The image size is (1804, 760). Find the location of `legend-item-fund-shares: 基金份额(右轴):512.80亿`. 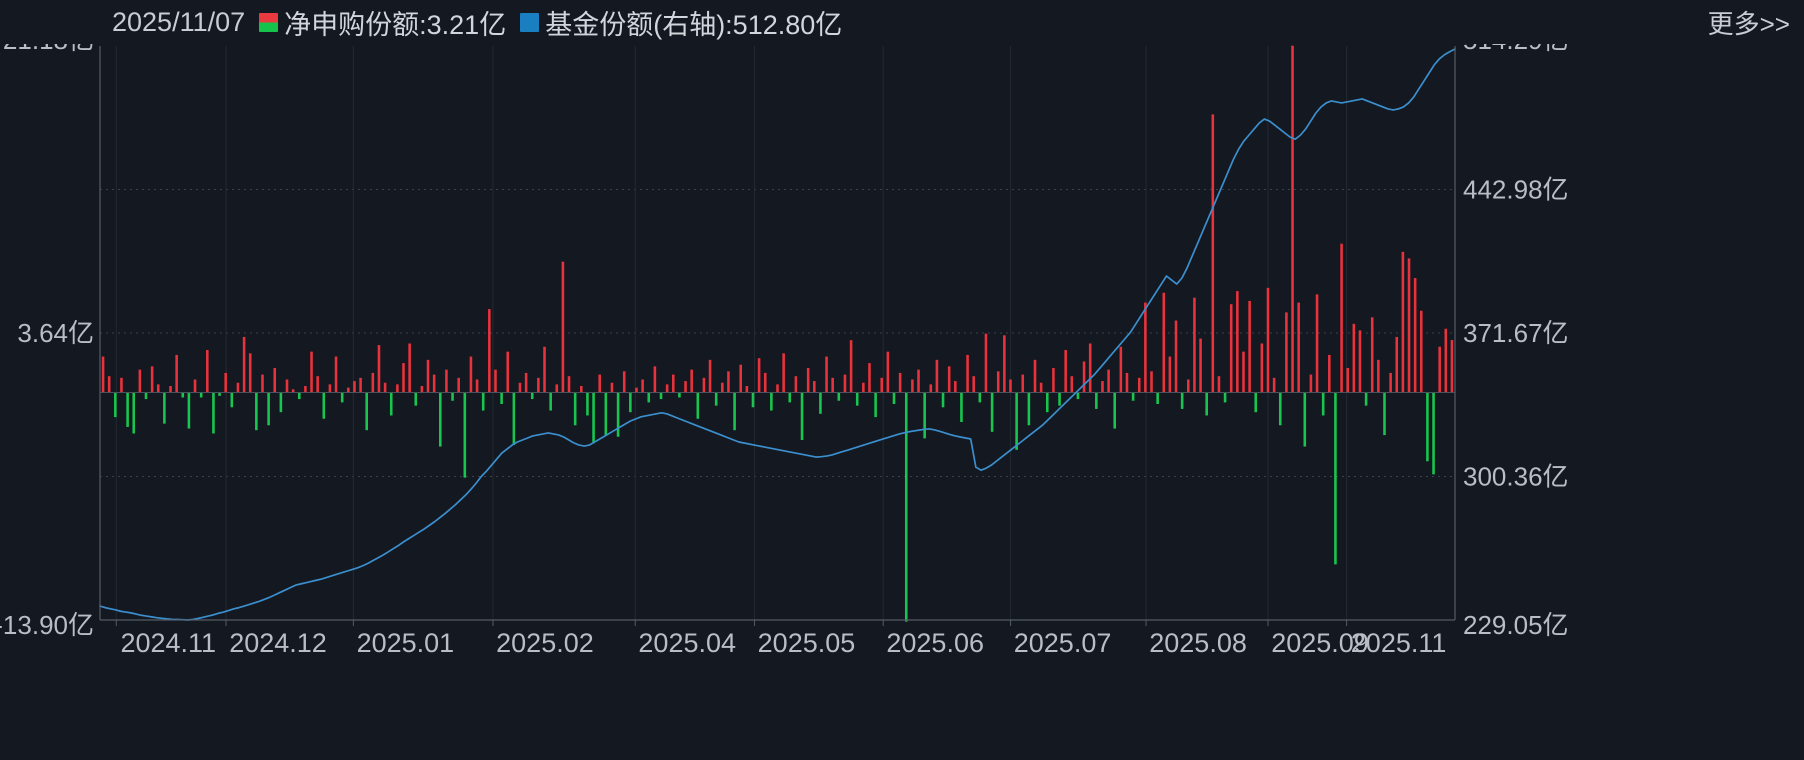

legend-item-fund-shares: 基金份额(右轴):512.80亿 is located at coordinates (681, 22).